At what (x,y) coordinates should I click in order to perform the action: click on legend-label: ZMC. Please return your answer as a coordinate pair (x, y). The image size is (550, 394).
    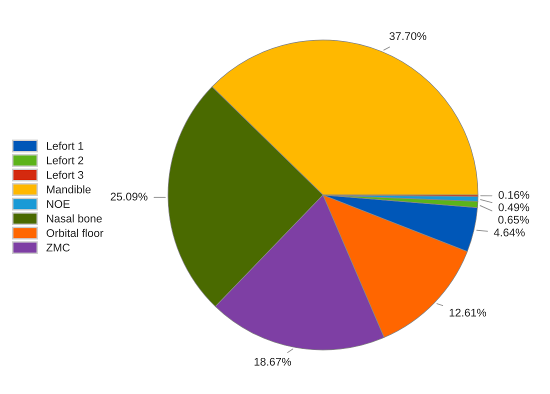
    Looking at the image, I should click on (58, 248).